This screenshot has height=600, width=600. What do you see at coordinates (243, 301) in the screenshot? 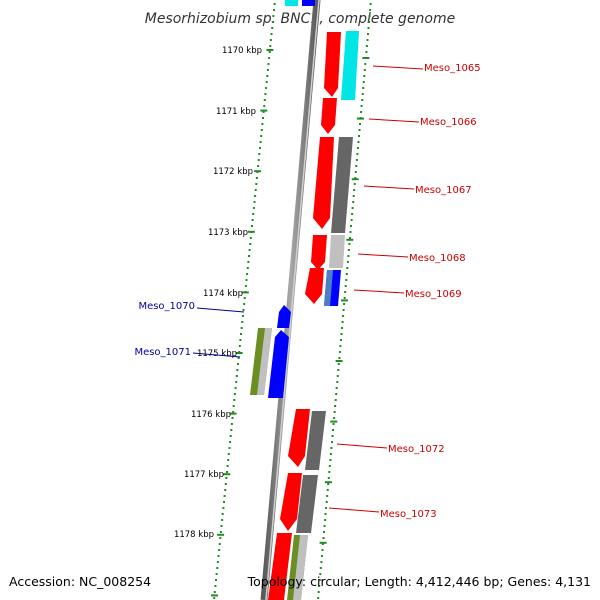
I see `inner-dotted-guide` at bounding box center [243, 301].